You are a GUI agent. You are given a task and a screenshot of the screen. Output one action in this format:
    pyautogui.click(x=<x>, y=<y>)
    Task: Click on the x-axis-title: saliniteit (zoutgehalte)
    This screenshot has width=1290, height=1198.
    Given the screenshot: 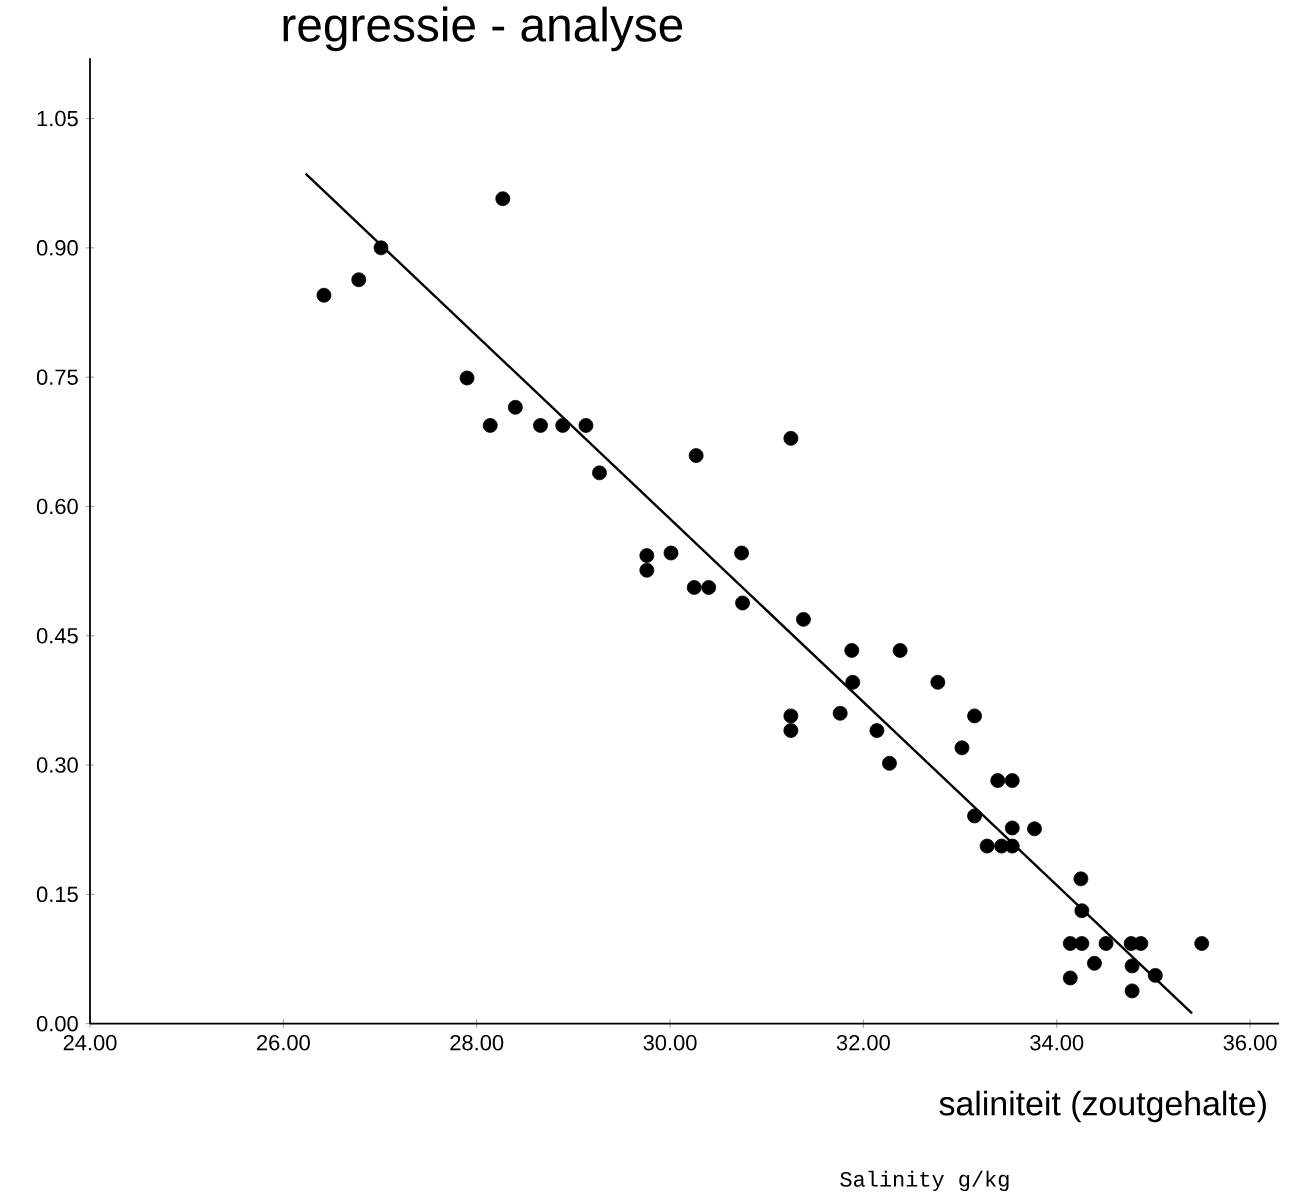 What is the action you would take?
    pyautogui.click(x=1102, y=1106)
    